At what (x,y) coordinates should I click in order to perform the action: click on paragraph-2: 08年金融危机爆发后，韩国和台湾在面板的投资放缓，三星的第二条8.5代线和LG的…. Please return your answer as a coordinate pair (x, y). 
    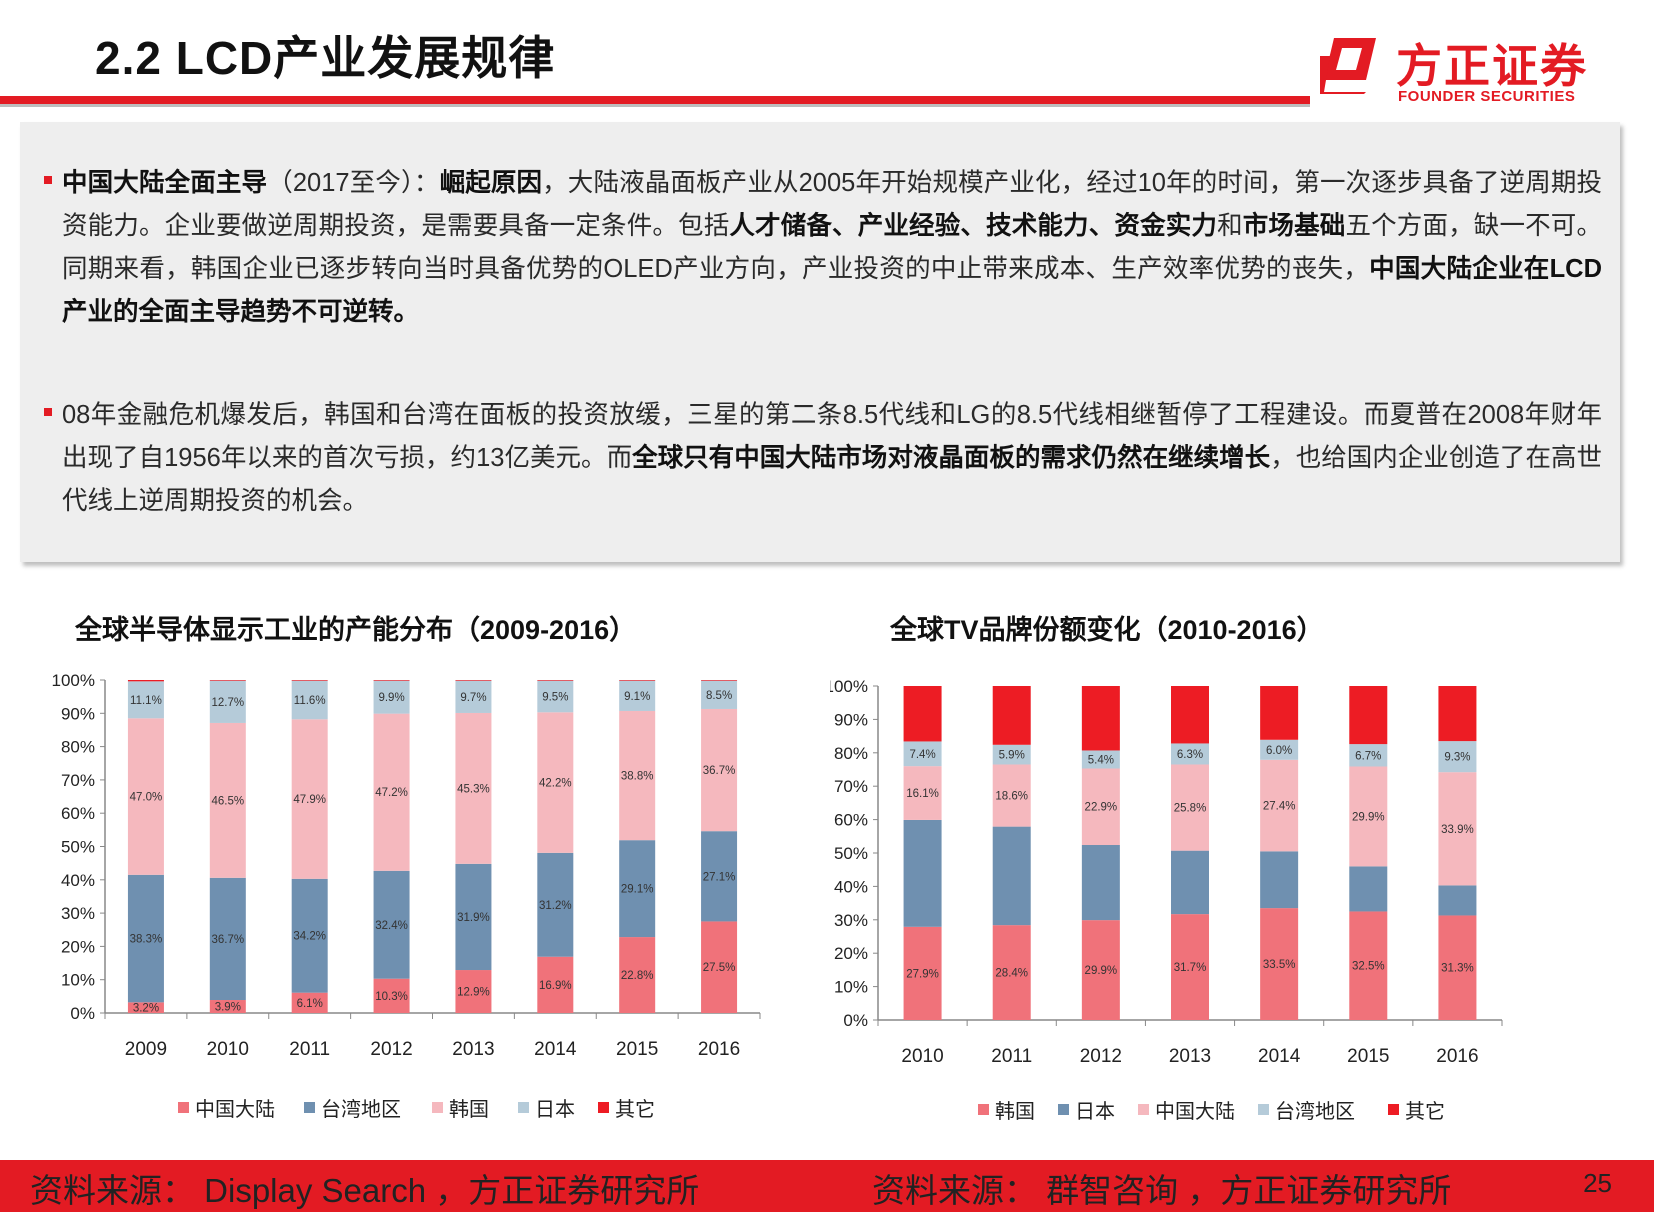
    Looking at the image, I should click on (823, 458).